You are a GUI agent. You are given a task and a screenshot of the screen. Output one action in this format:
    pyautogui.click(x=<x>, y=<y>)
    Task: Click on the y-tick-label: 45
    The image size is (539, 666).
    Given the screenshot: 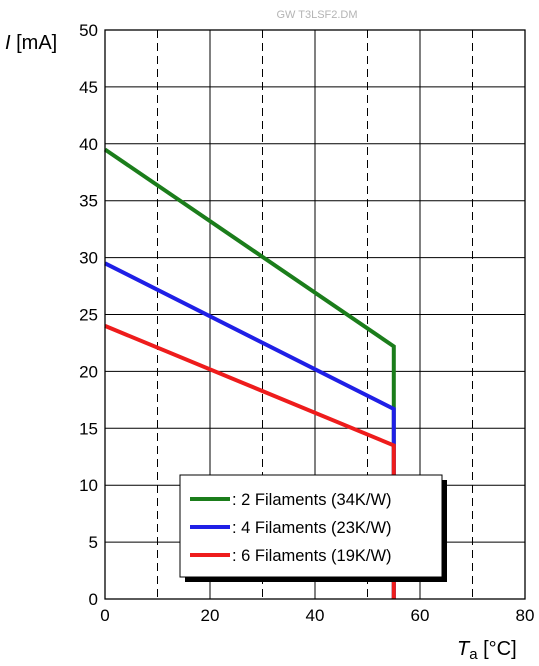 What is the action you would take?
    pyautogui.click(x=88, y=87)
    